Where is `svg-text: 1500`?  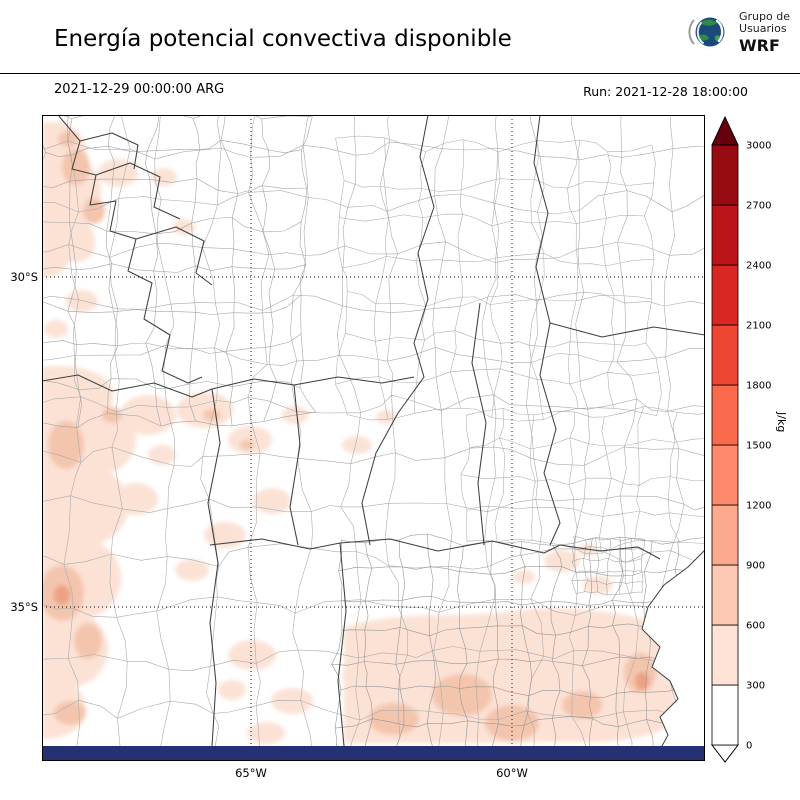
svg-text: 1500 is located at coordinates (758, 446).